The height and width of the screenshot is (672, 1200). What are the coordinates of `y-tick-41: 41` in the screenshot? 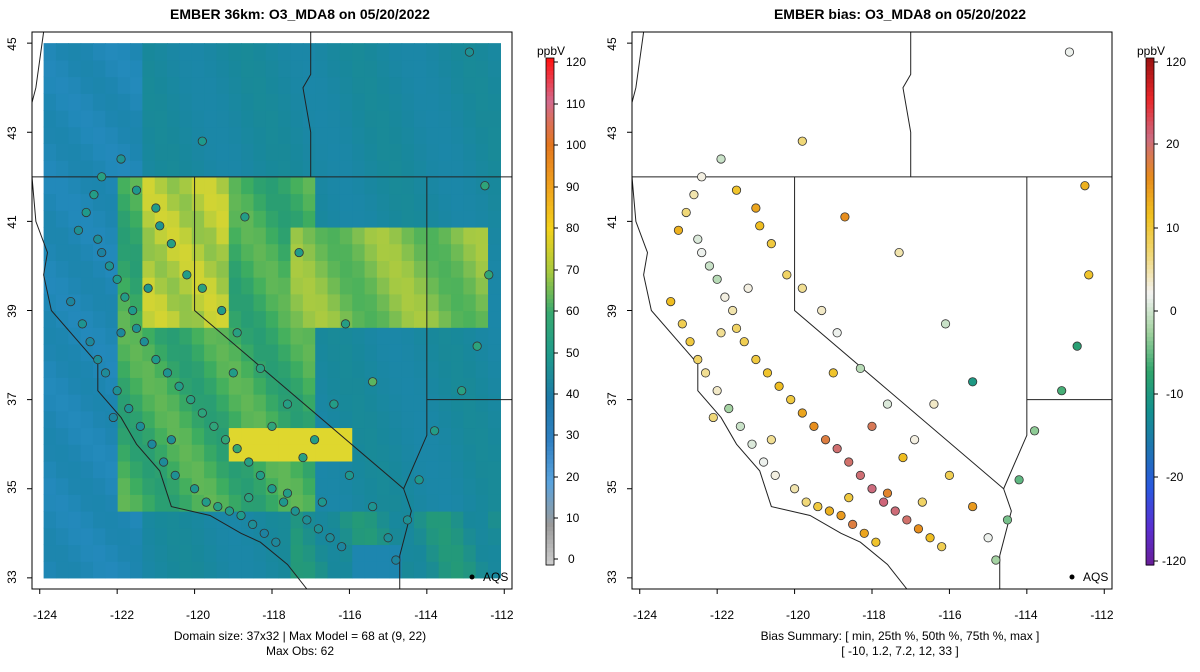 It's located at (12, 222).